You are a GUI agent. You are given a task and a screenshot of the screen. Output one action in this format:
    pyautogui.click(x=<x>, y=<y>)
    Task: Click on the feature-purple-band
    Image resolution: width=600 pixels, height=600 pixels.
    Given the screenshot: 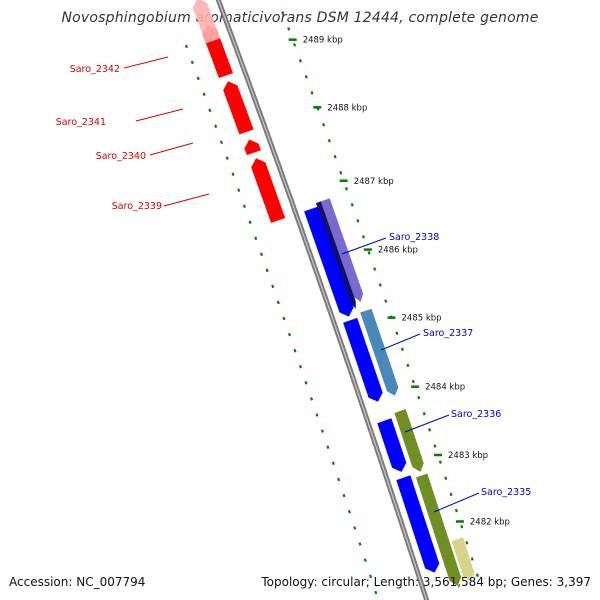 What is the action you would take?
    pyautogui.click(x=342, y=250)
    